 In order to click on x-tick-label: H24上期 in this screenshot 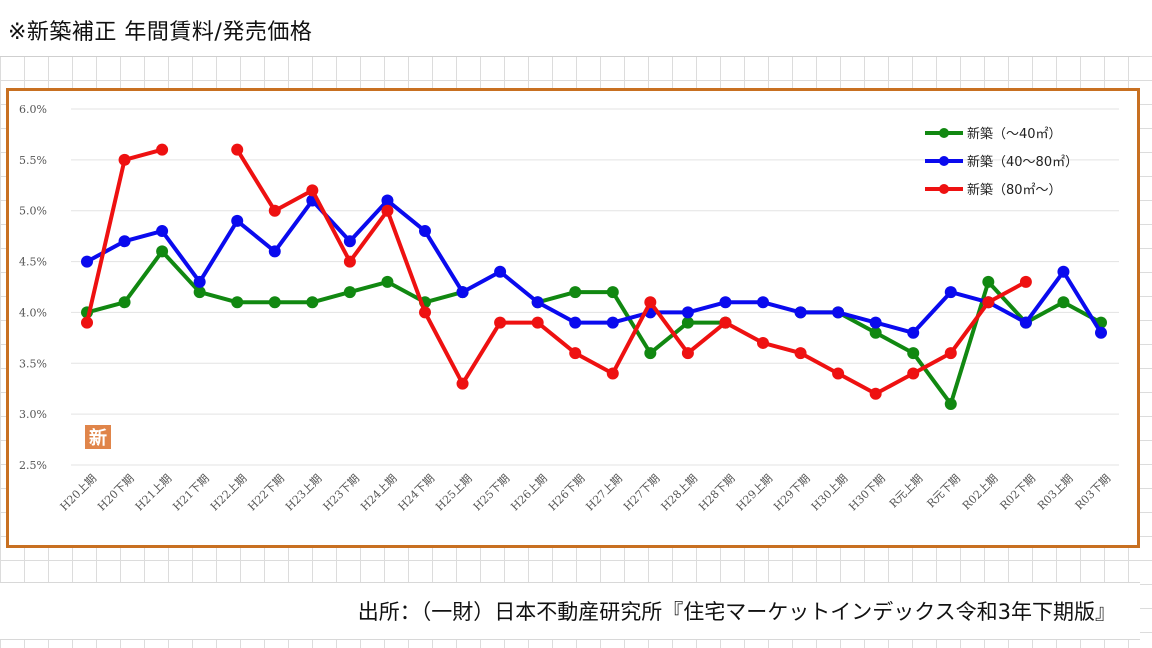, I will do `click(378, 492)`.